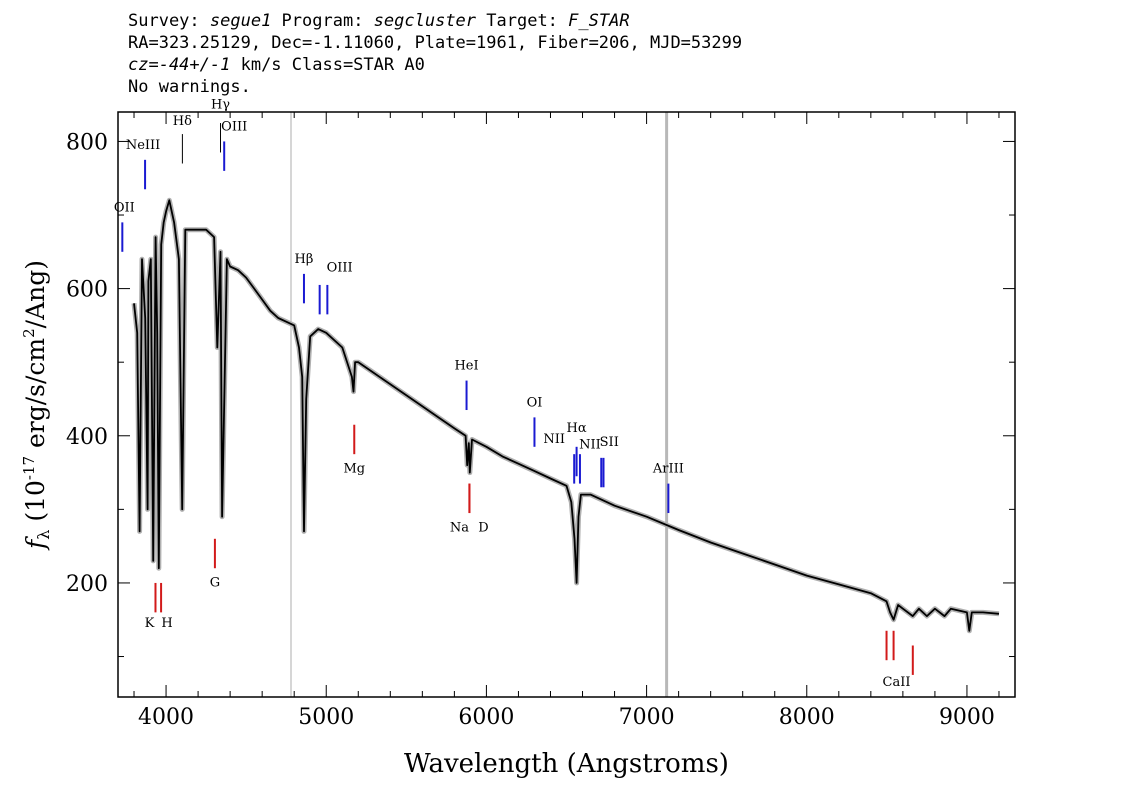 This screenshot has width=1134, height=810. I want to click on y-label-b: erg/s/cm, so click(35, 397).